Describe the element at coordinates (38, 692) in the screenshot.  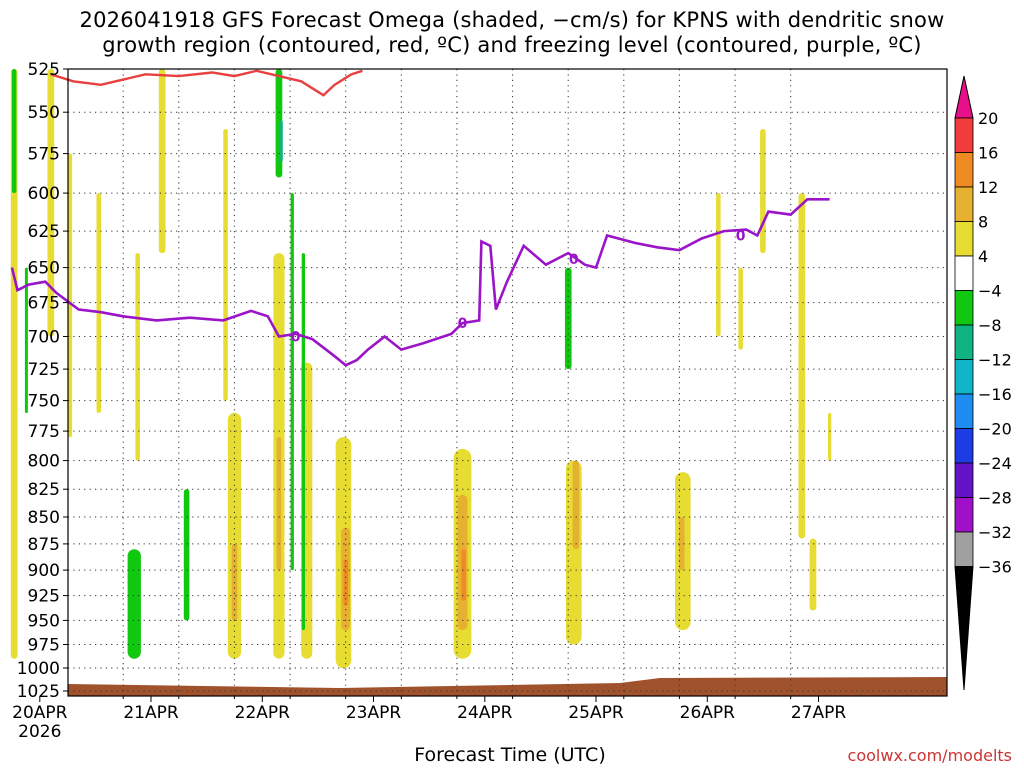
I see `y-tick-1025: 1025` at that location.